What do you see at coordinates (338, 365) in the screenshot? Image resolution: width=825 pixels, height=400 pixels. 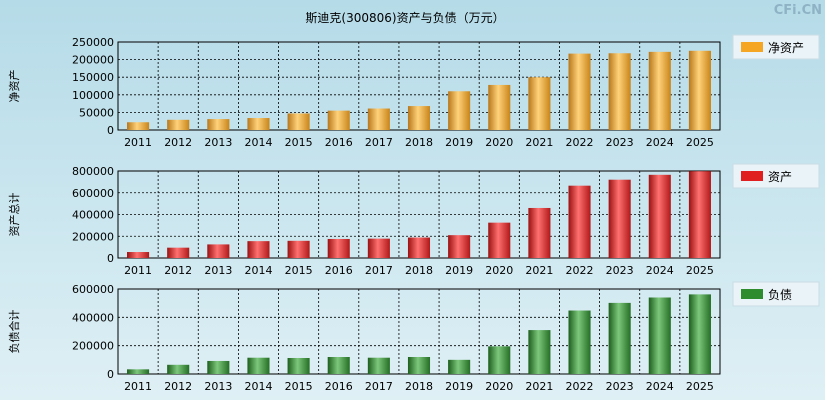 I see `bar-liabilities-2016` at bounding box center [338, 365].